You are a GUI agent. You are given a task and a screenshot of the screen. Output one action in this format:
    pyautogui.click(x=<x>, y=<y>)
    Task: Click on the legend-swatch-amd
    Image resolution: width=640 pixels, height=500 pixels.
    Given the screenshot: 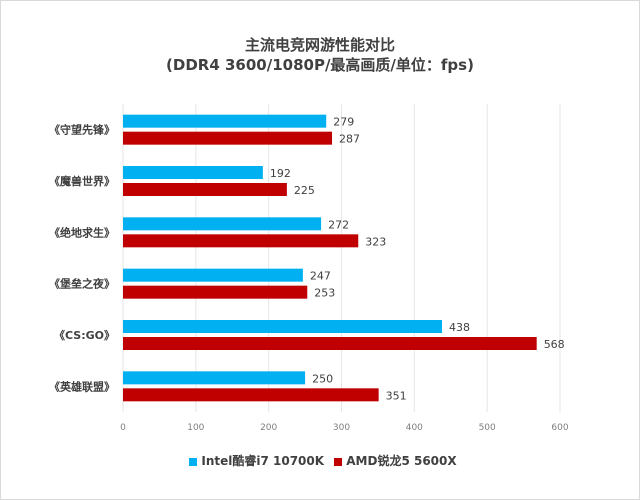 What is the action you would take?
    pyautogui.click(x=338, y=461)
    